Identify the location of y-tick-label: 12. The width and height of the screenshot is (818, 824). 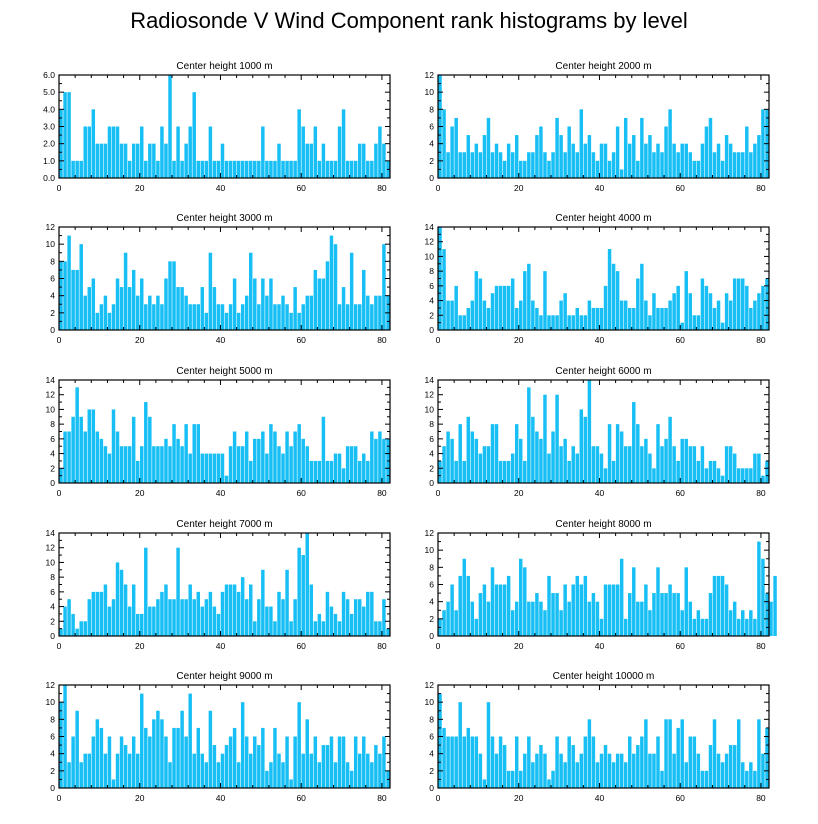
(51, 548).